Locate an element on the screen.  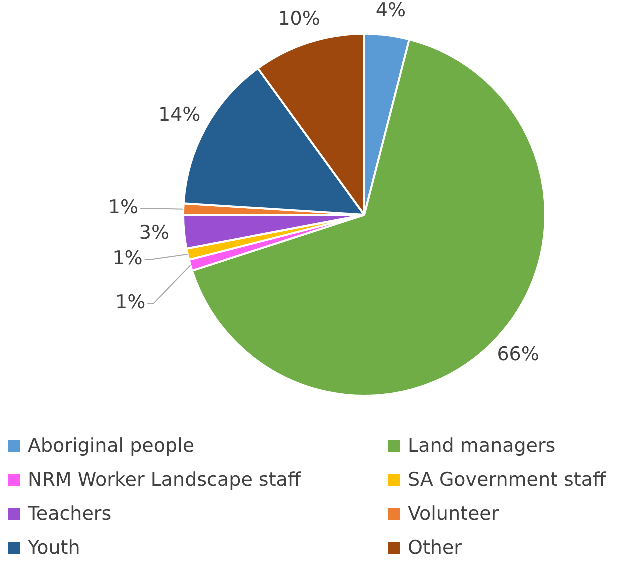
legend-label: Volunteer is located at coordinates (454, 514).